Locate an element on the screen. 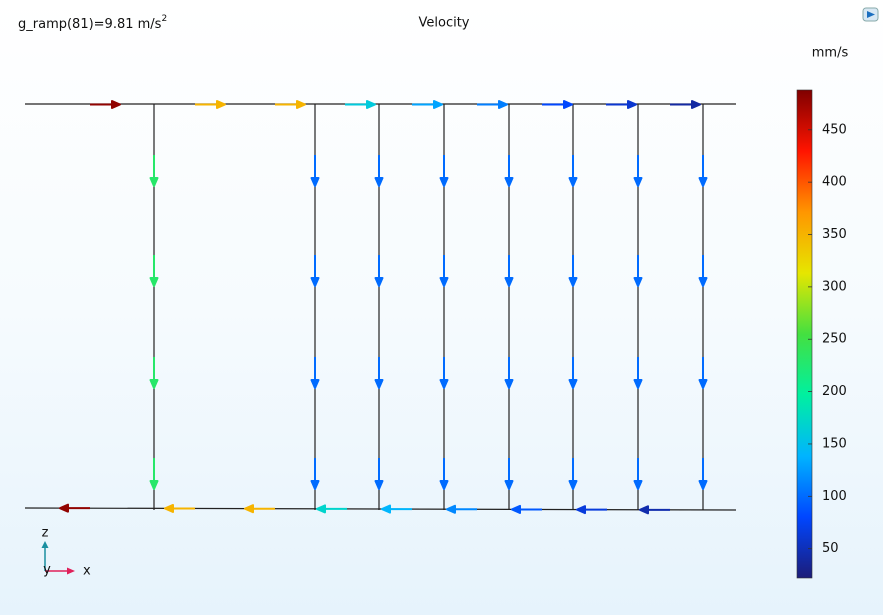  colorbar-tick-label: 200 is located at coordinates (834, 391).